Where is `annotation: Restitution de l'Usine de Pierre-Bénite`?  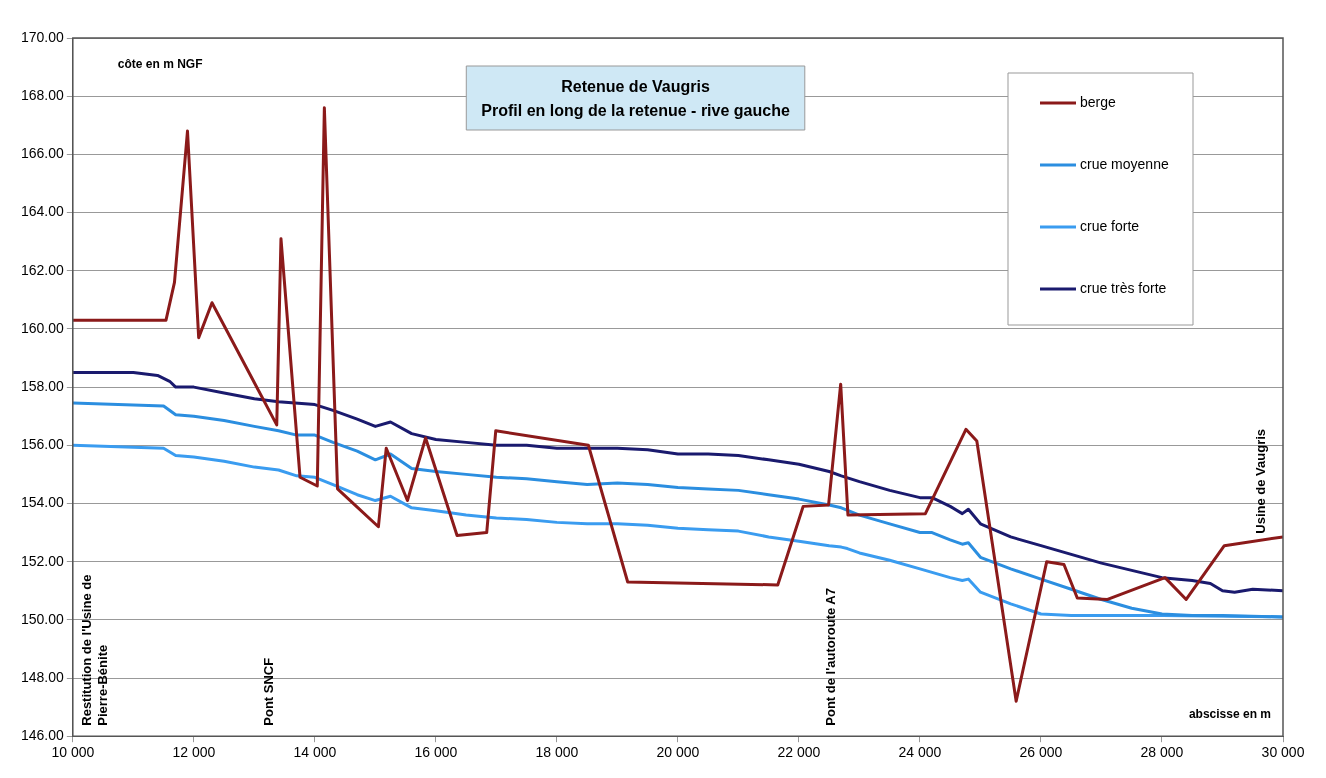
annotation: Restitution de l'Usine de Pierre-Bénite is located at coordinates (94, 650).